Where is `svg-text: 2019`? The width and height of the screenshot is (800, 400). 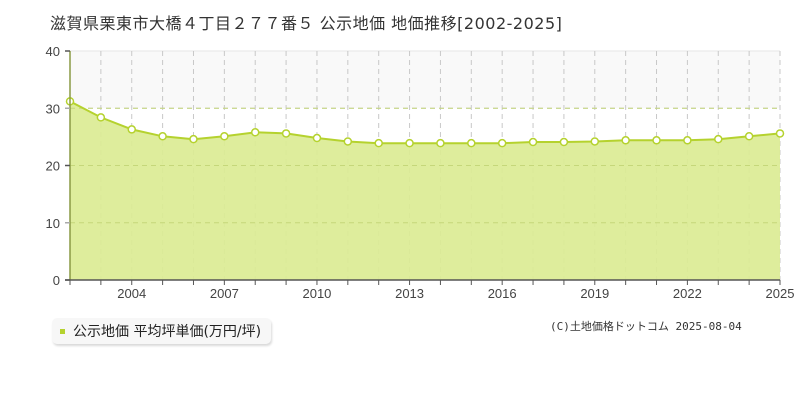 svg-text: 2019 is located at coordinates (594, 293).